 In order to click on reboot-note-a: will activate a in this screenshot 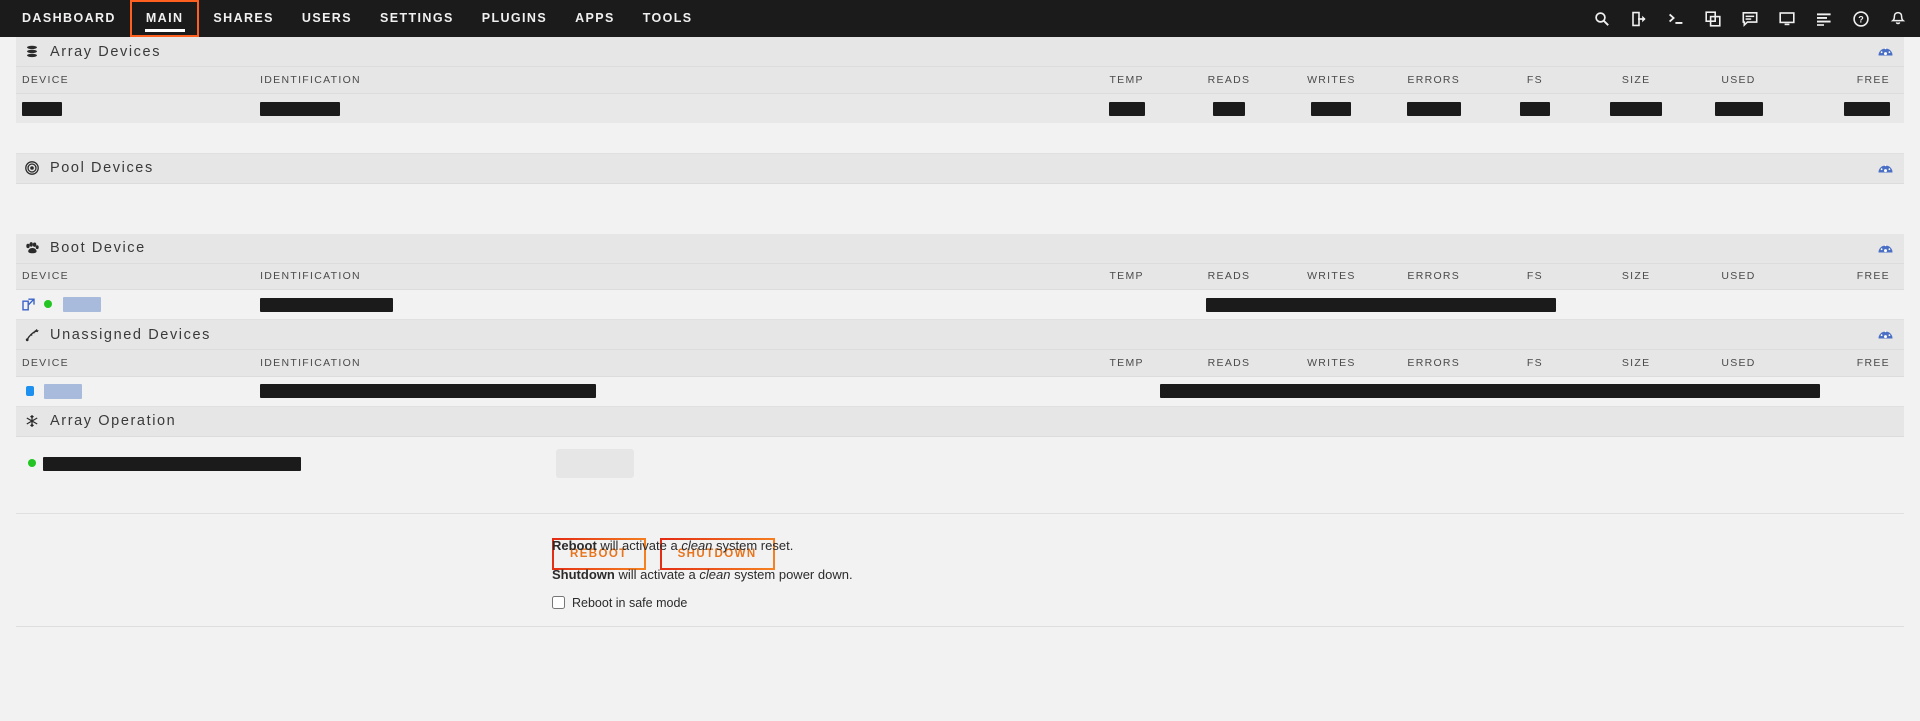, I will do `click(639, 545)`.